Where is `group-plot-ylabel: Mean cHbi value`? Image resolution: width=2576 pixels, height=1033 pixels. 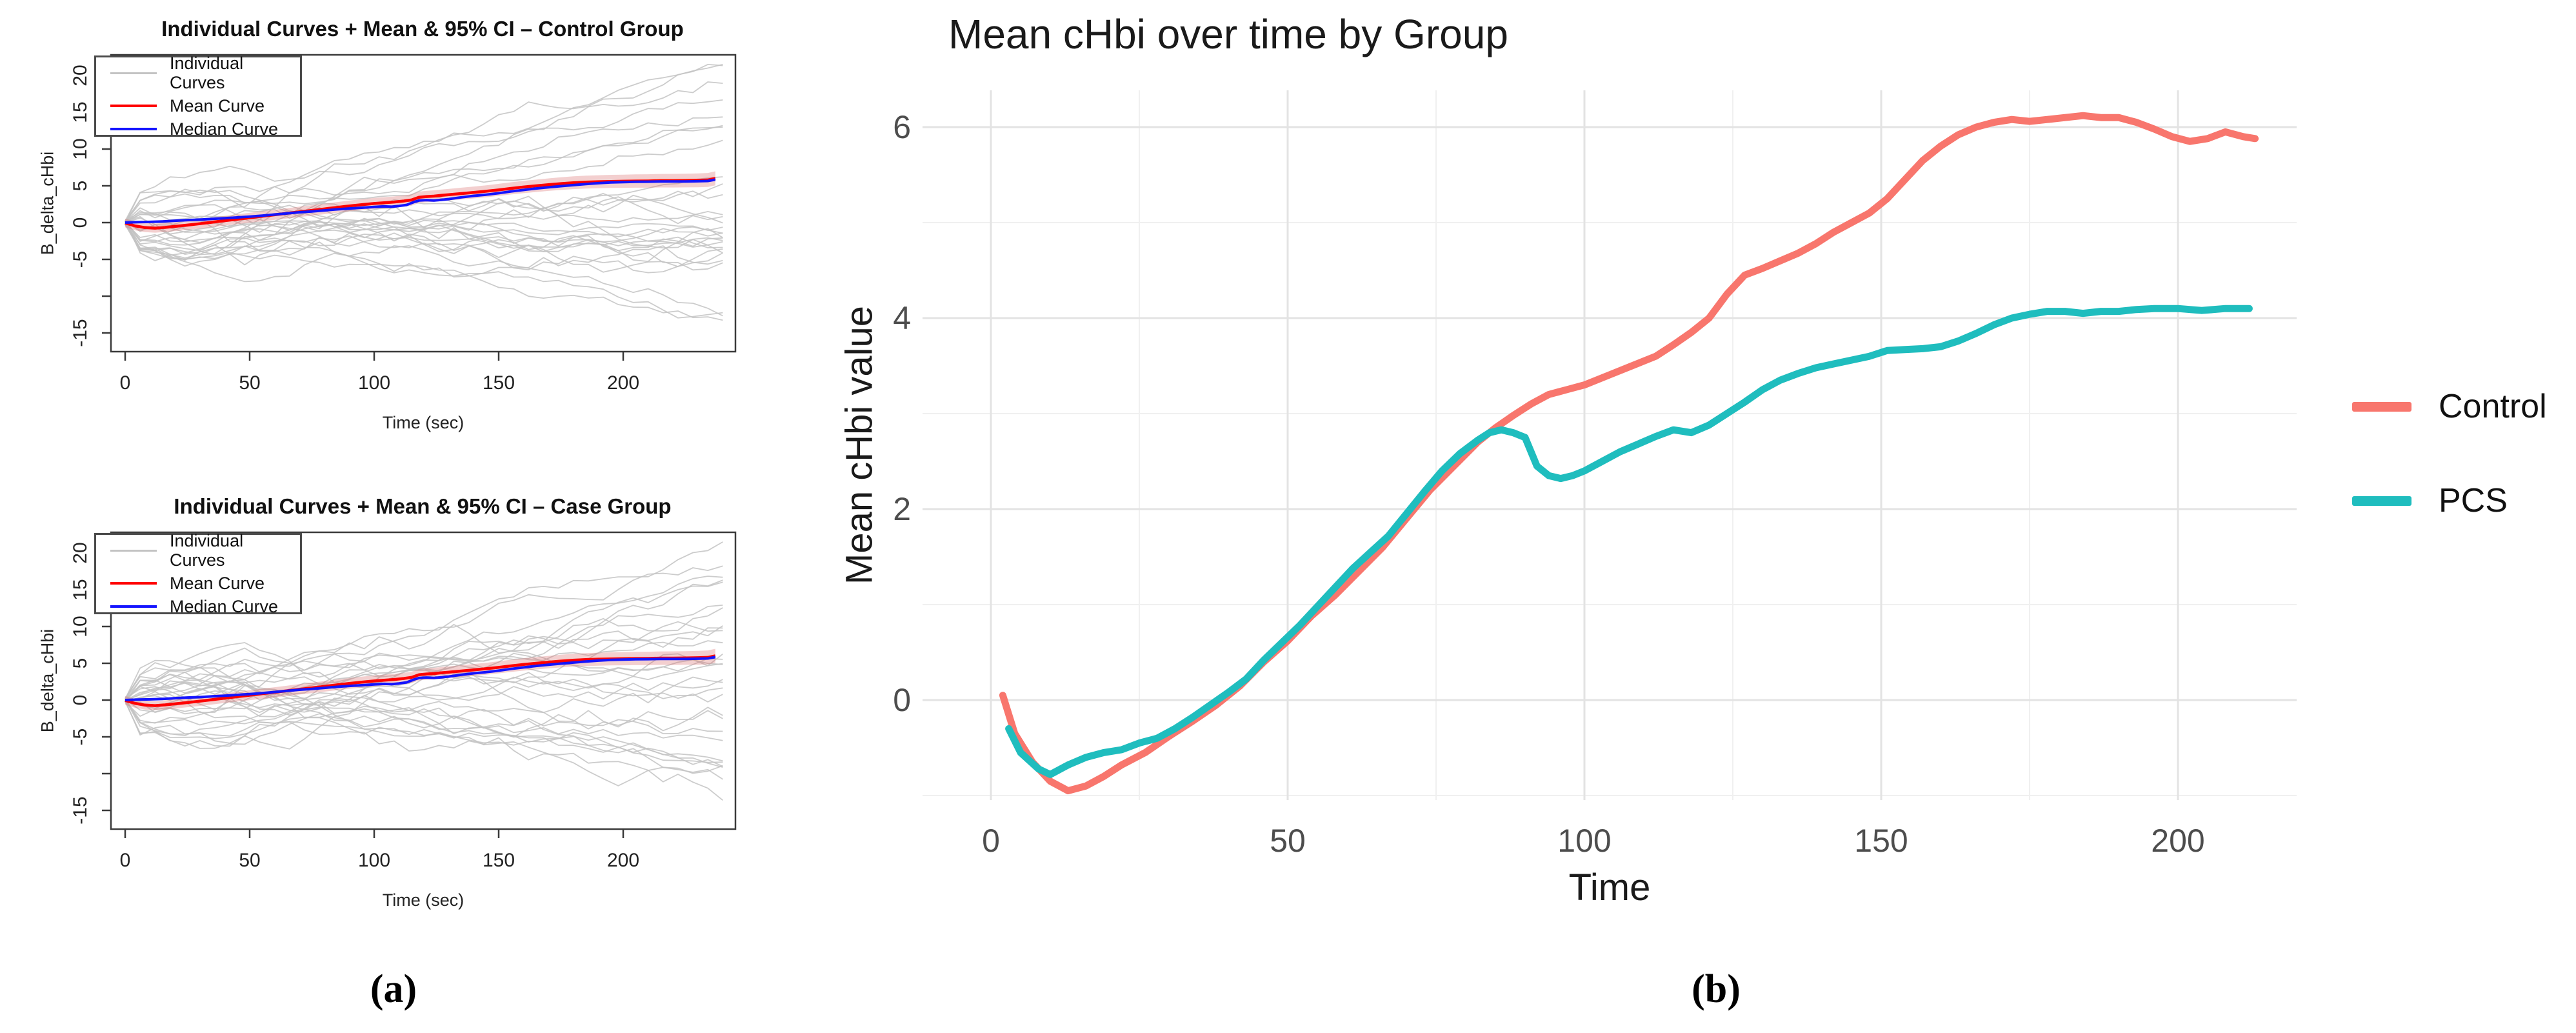 group-plot-ylabel: Mean cHbi value is located at coordinates (859, 445).